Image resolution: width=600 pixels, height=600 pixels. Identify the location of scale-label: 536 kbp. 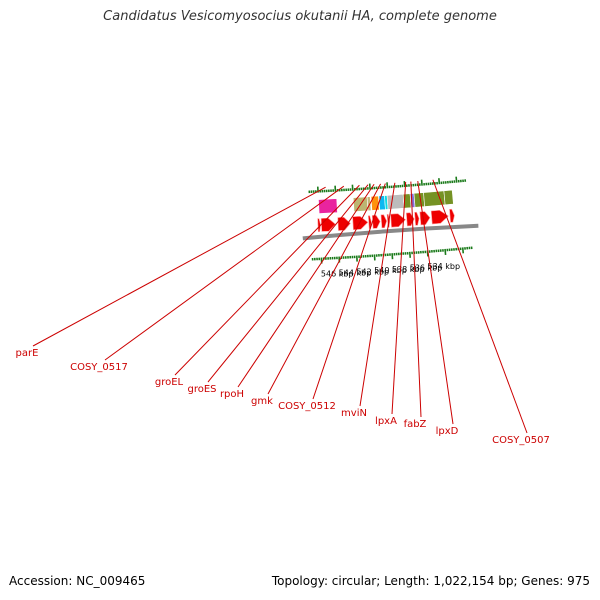
(426, 267).